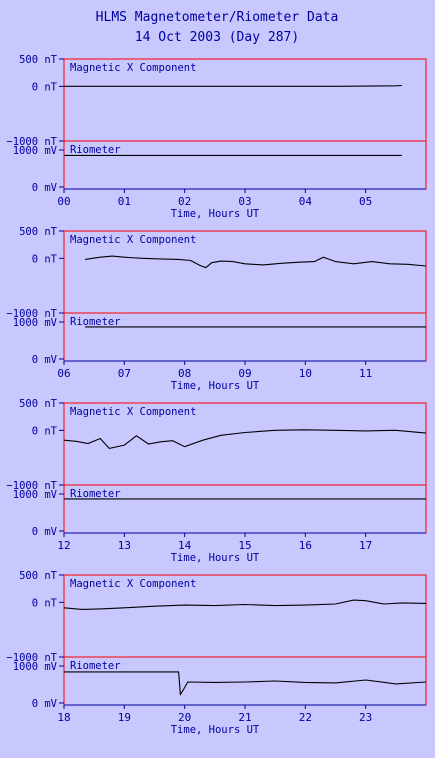 The height and width of the screenshot is (758, 435). I want to click on x-tick-label: 06, so click(63, 373).